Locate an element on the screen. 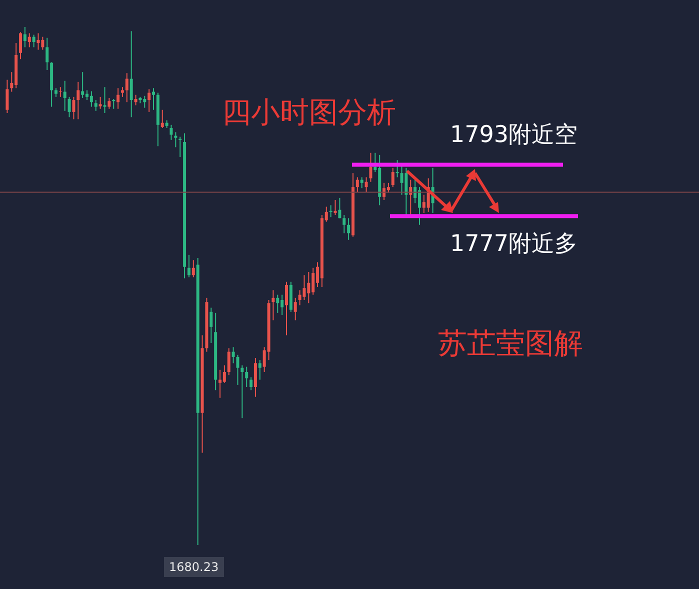  annotation: 1680.23 is located at coordinates (194, 567).